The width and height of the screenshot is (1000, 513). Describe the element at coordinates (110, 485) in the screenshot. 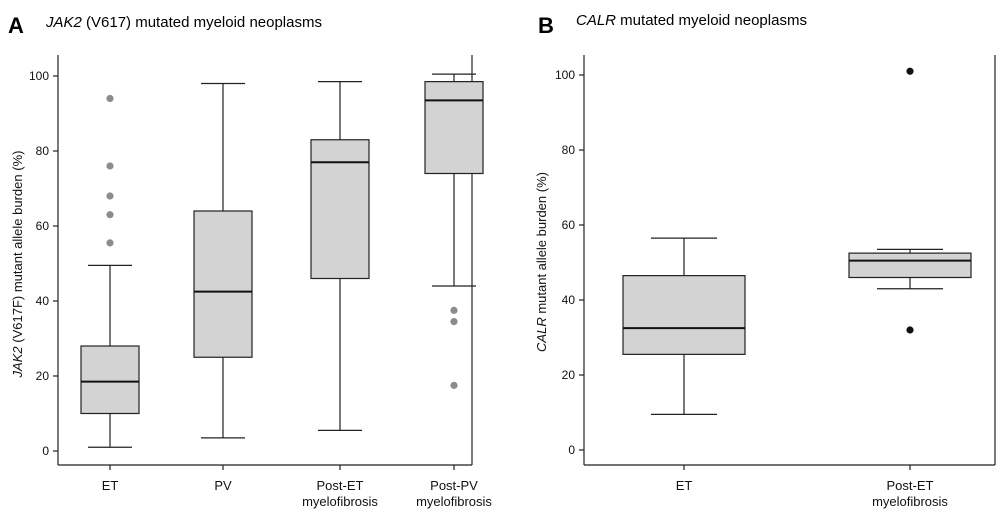

I see `panel-a-category-label: ET` at that location.